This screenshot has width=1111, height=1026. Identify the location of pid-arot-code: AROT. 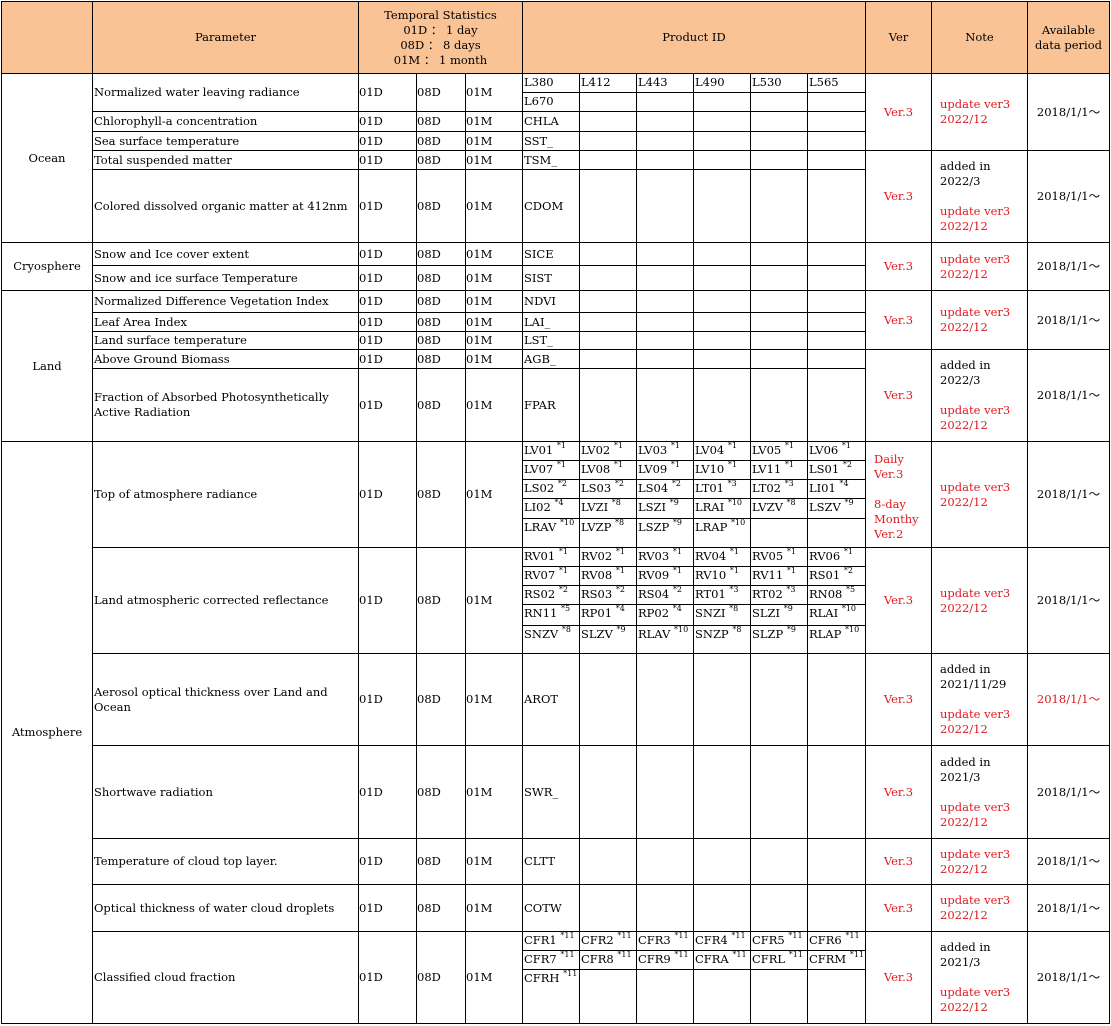
(541, 699).